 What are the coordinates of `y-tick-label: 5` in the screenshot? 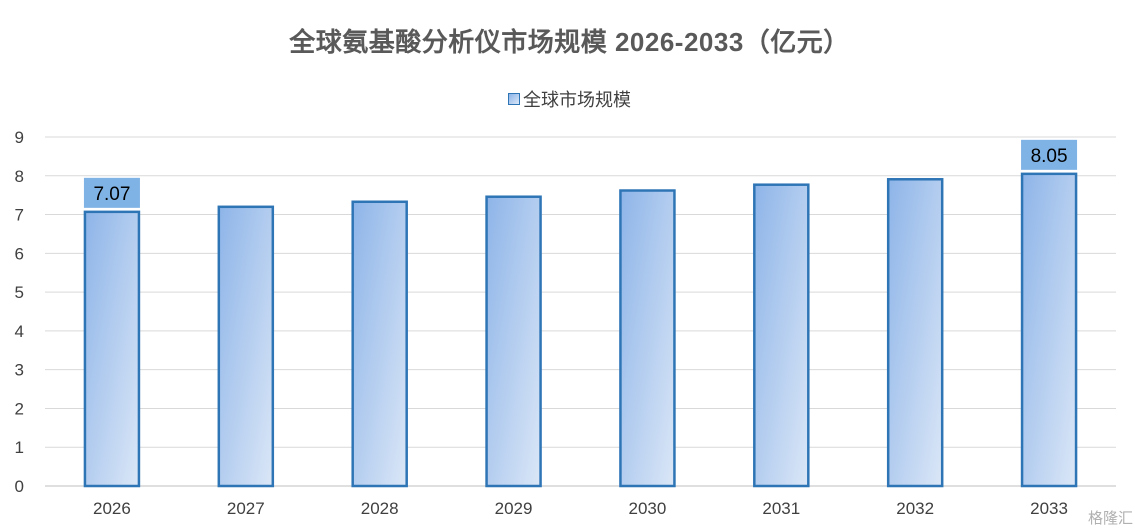 It's located at (19, 292).